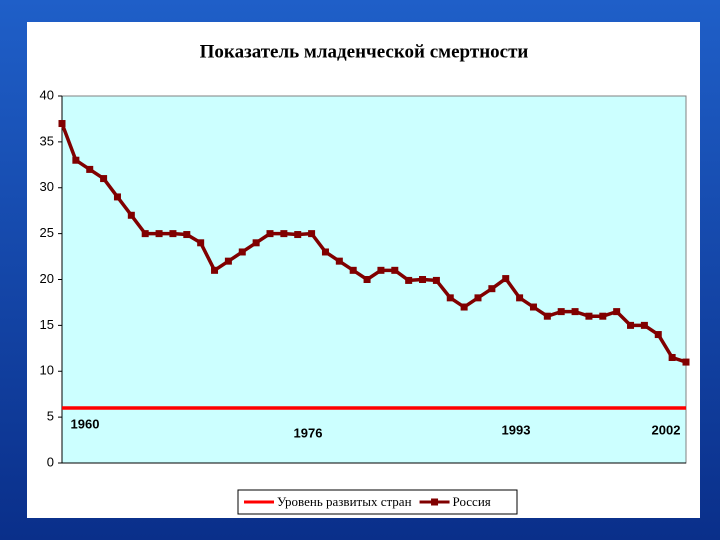 This screenshot has width=720, height=540. What do you see at coordinates (364, 51) in the screenshot?
I see `chart-title: Показатель младенческой смертности` at bounding box center [364, 51].